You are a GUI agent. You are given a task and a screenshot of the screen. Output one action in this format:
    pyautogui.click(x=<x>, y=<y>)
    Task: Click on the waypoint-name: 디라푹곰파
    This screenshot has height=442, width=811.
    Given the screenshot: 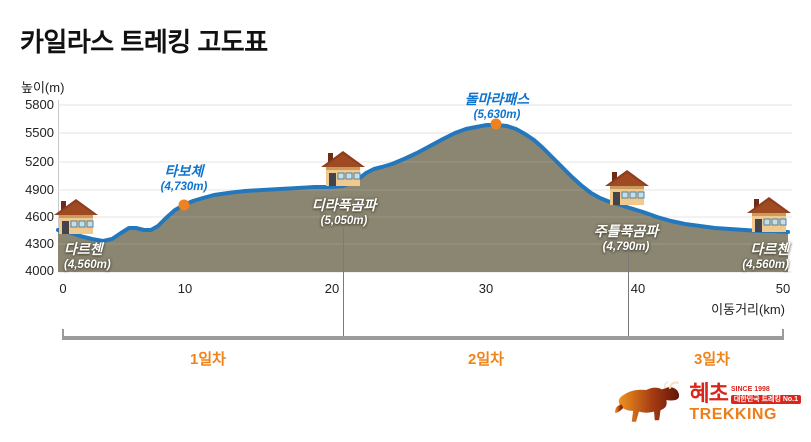 What is the action you would take?
    pyautogui.click(x=344, y=205)
    